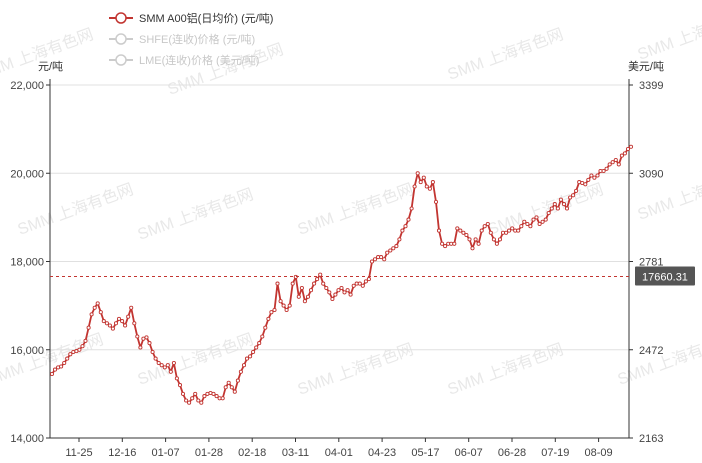 The image size is (702, 463). I want to click on y-axis-left-ticks: 14,000 16,000 18,000 20,000 22,000, so click(30, 262).